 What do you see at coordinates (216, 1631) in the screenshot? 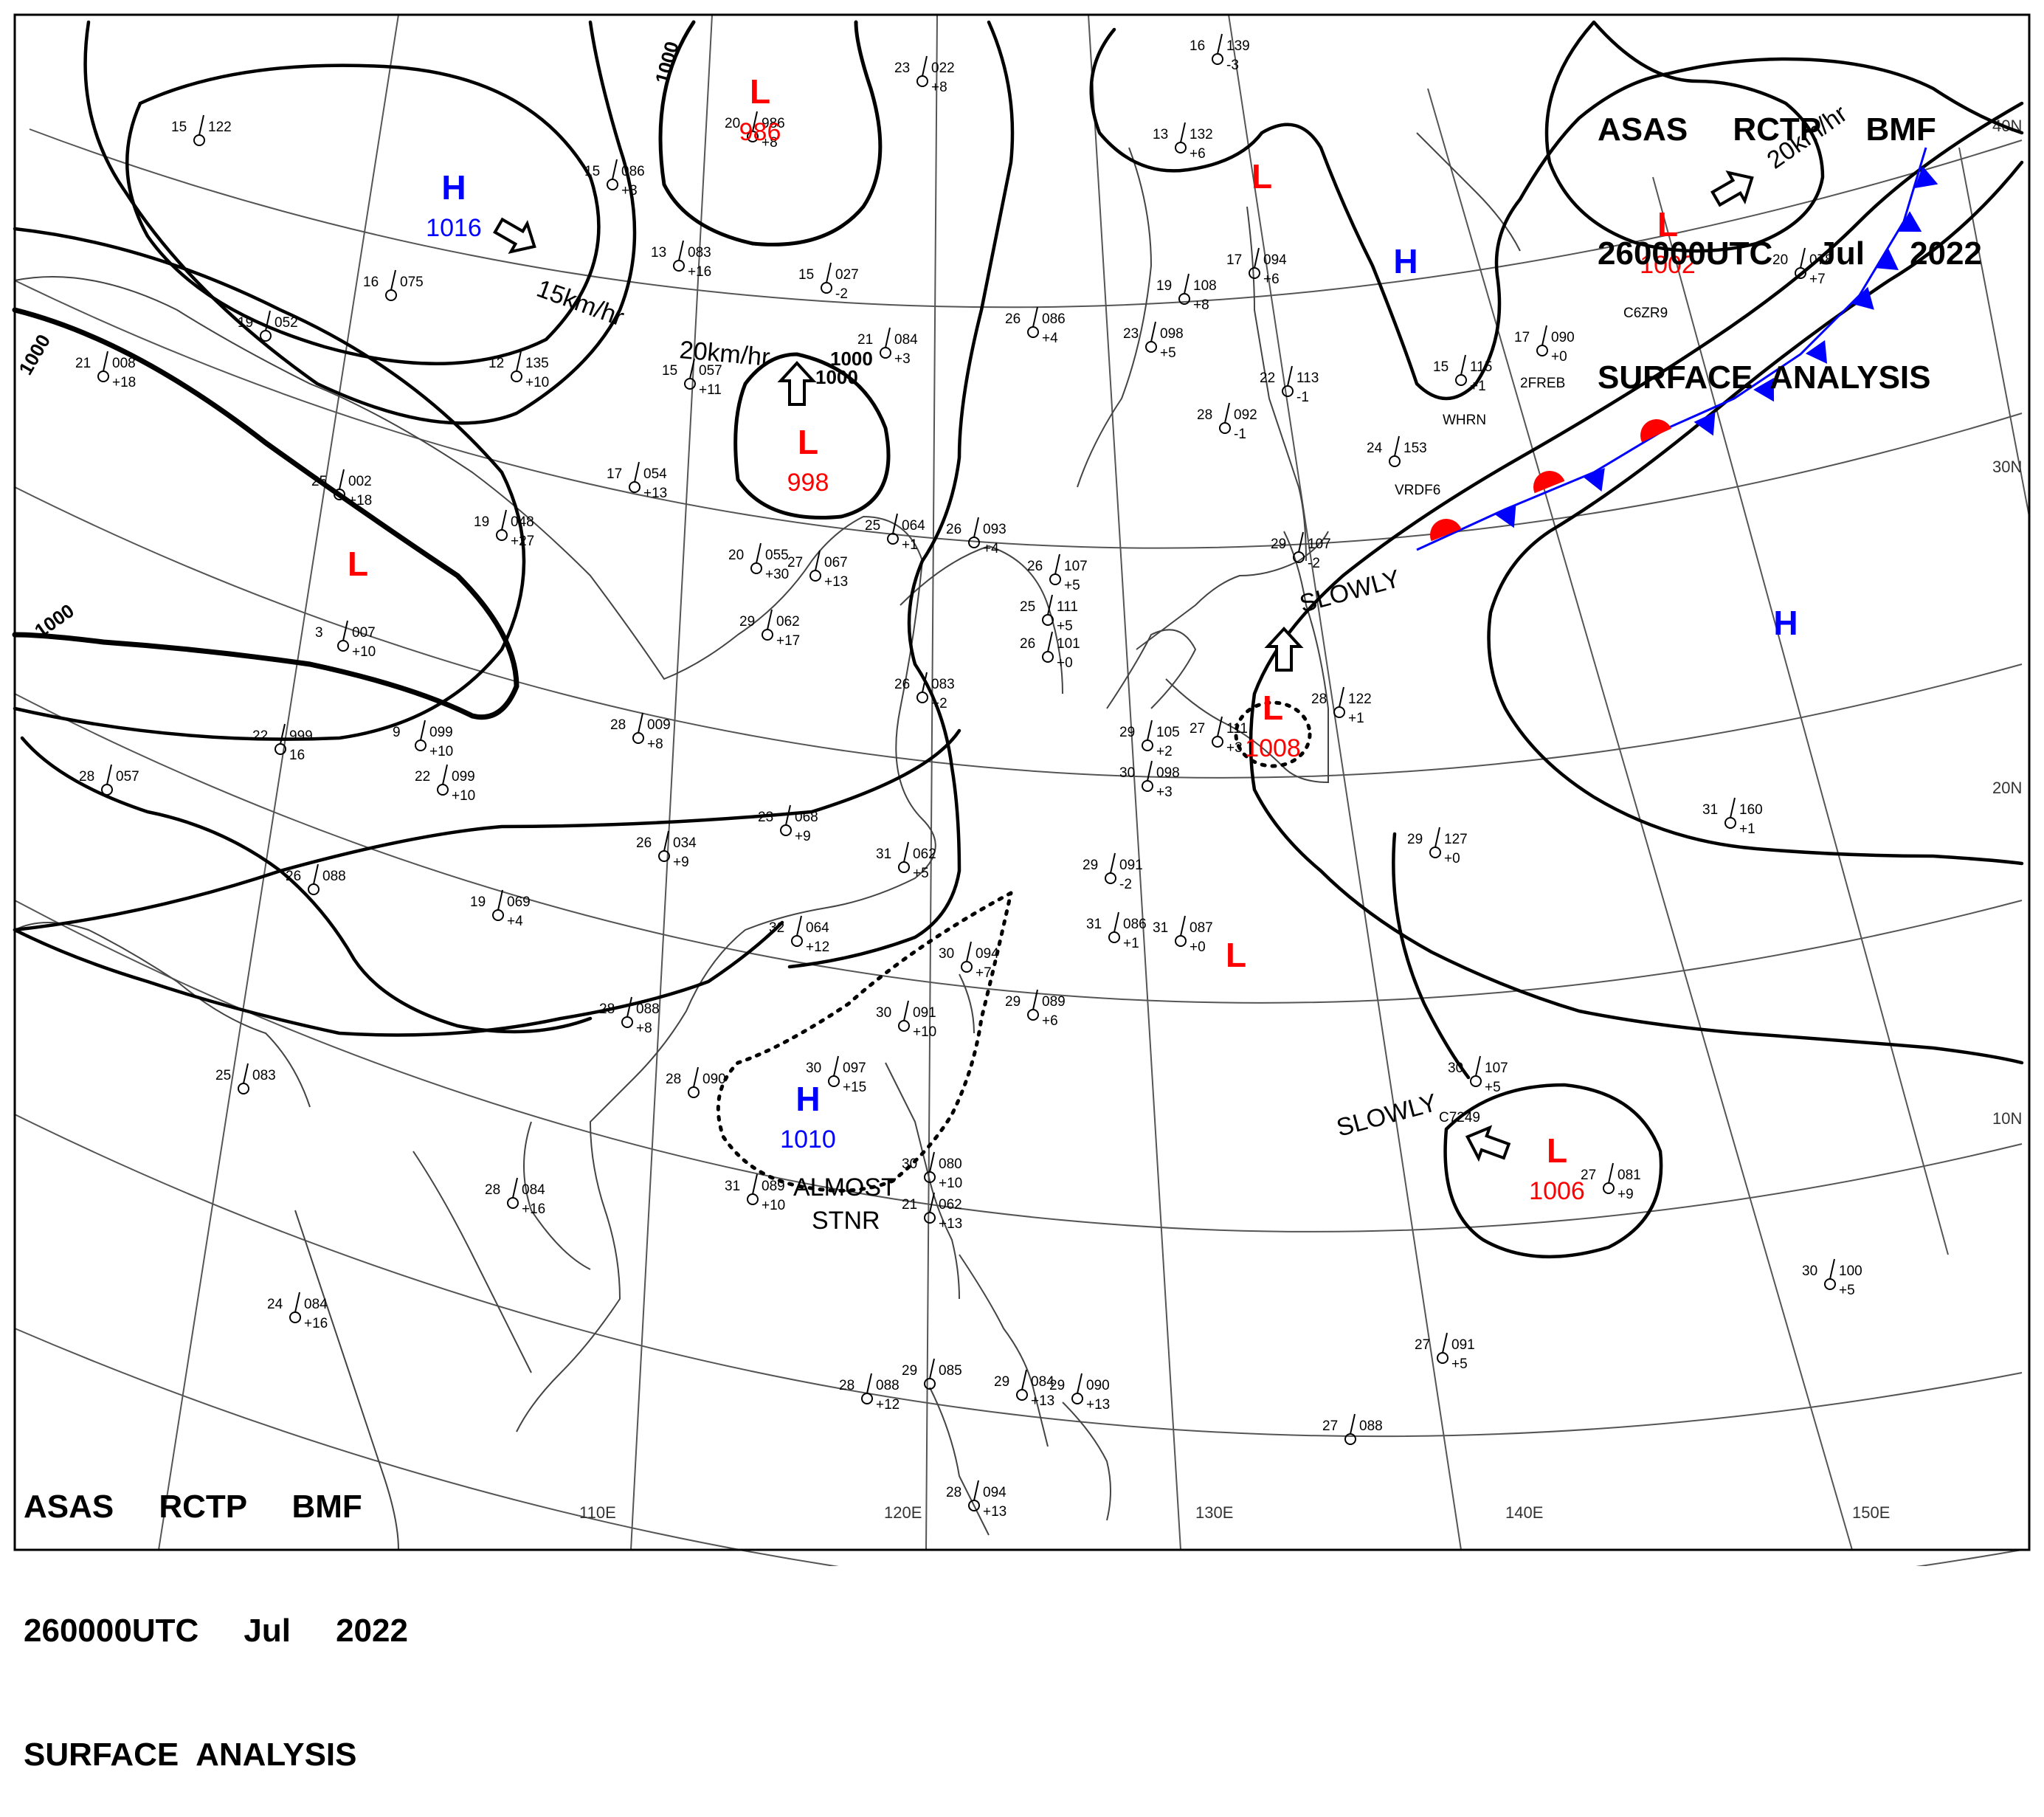
I see `header-bottom-line2: 260000UTC Jul 2022` at bounding box center [216, 1631].